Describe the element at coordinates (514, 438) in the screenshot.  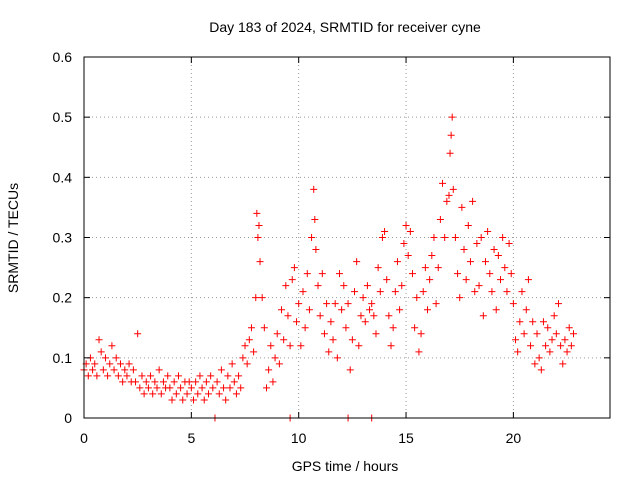
I see `x-tick-label: 20` at that location.